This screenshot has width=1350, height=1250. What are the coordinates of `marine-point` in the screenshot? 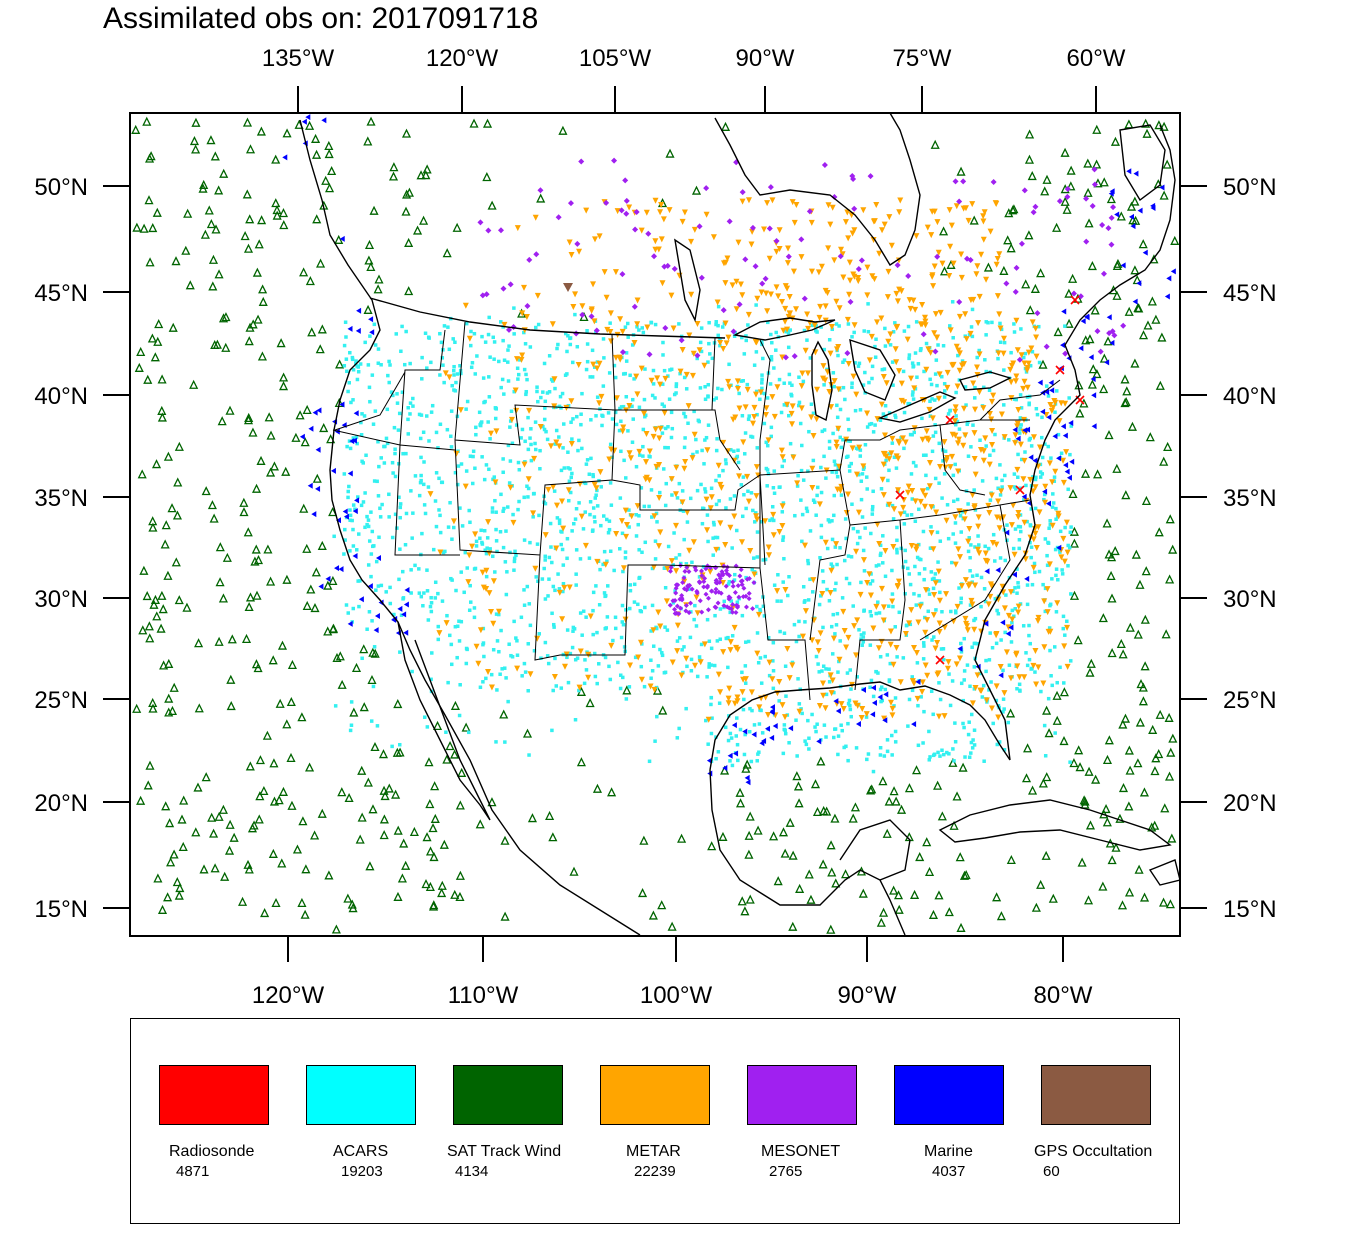 It's located at (321, 586).